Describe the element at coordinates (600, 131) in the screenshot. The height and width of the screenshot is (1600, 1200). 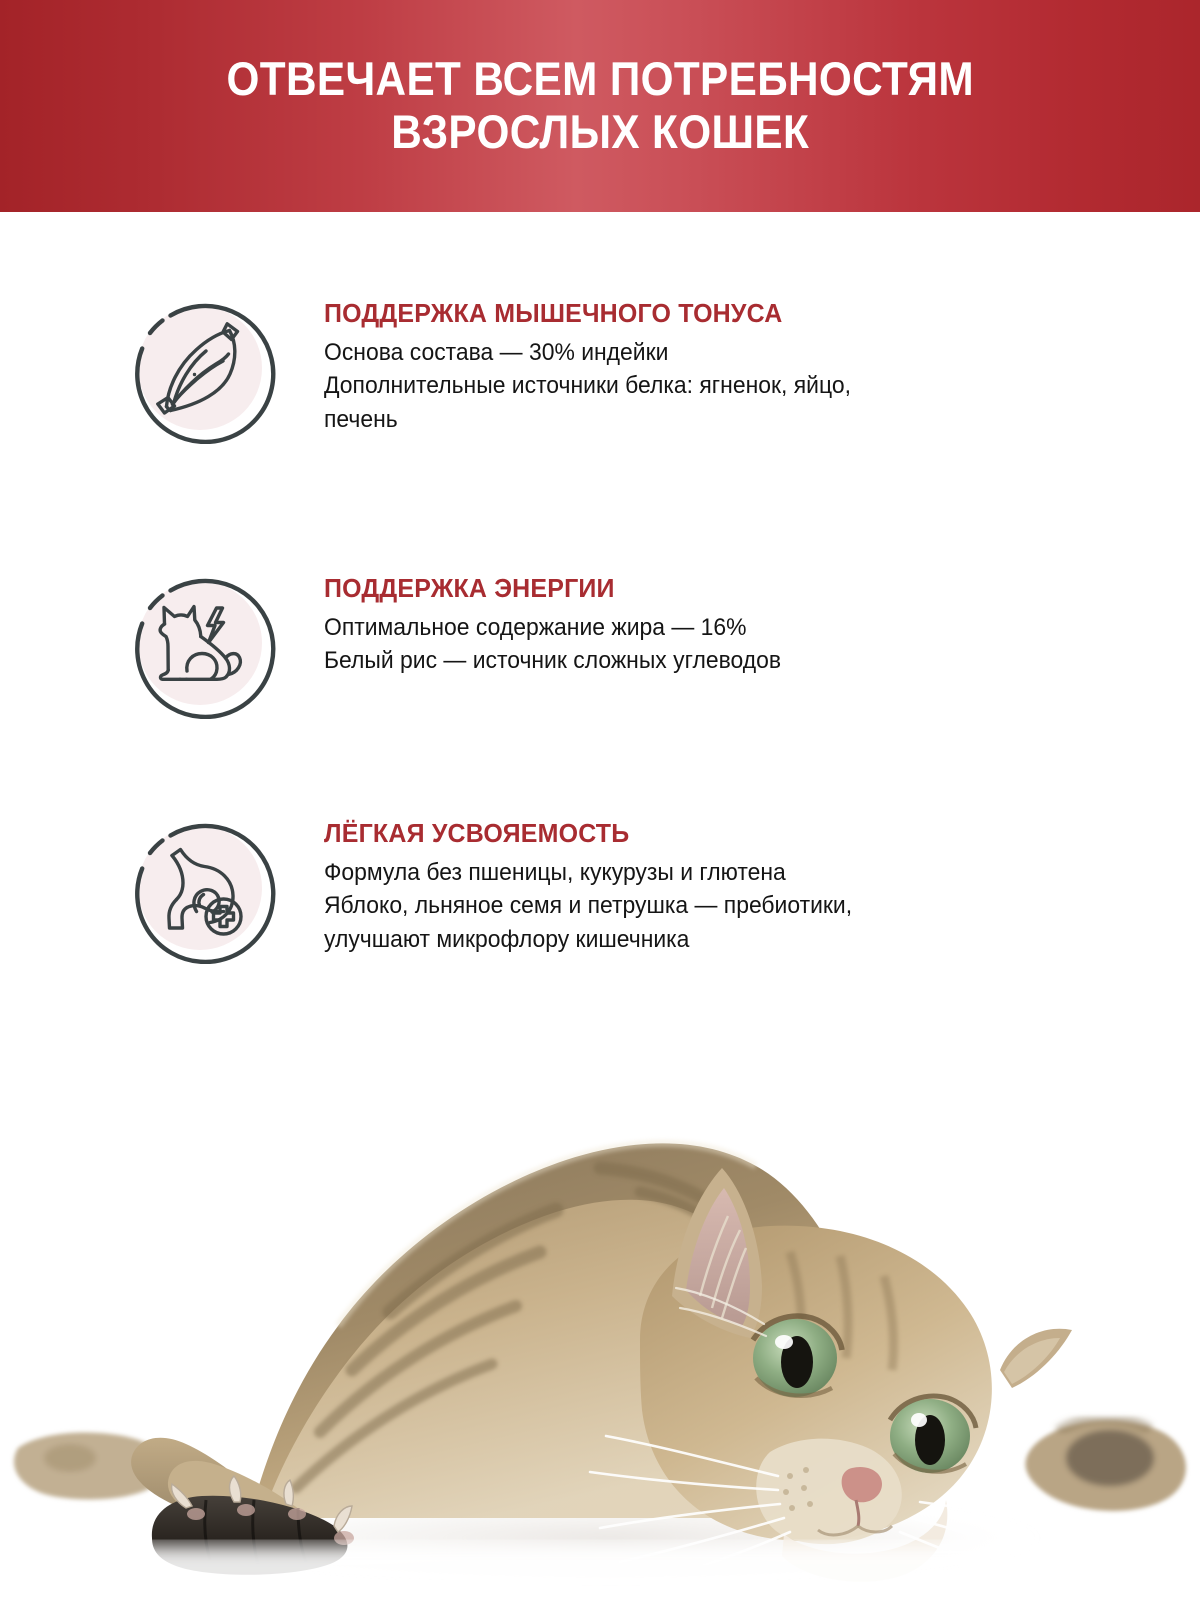
I see `banner-title-line-2: ВЗРОСЛЫХ КОШЕК` at that location.